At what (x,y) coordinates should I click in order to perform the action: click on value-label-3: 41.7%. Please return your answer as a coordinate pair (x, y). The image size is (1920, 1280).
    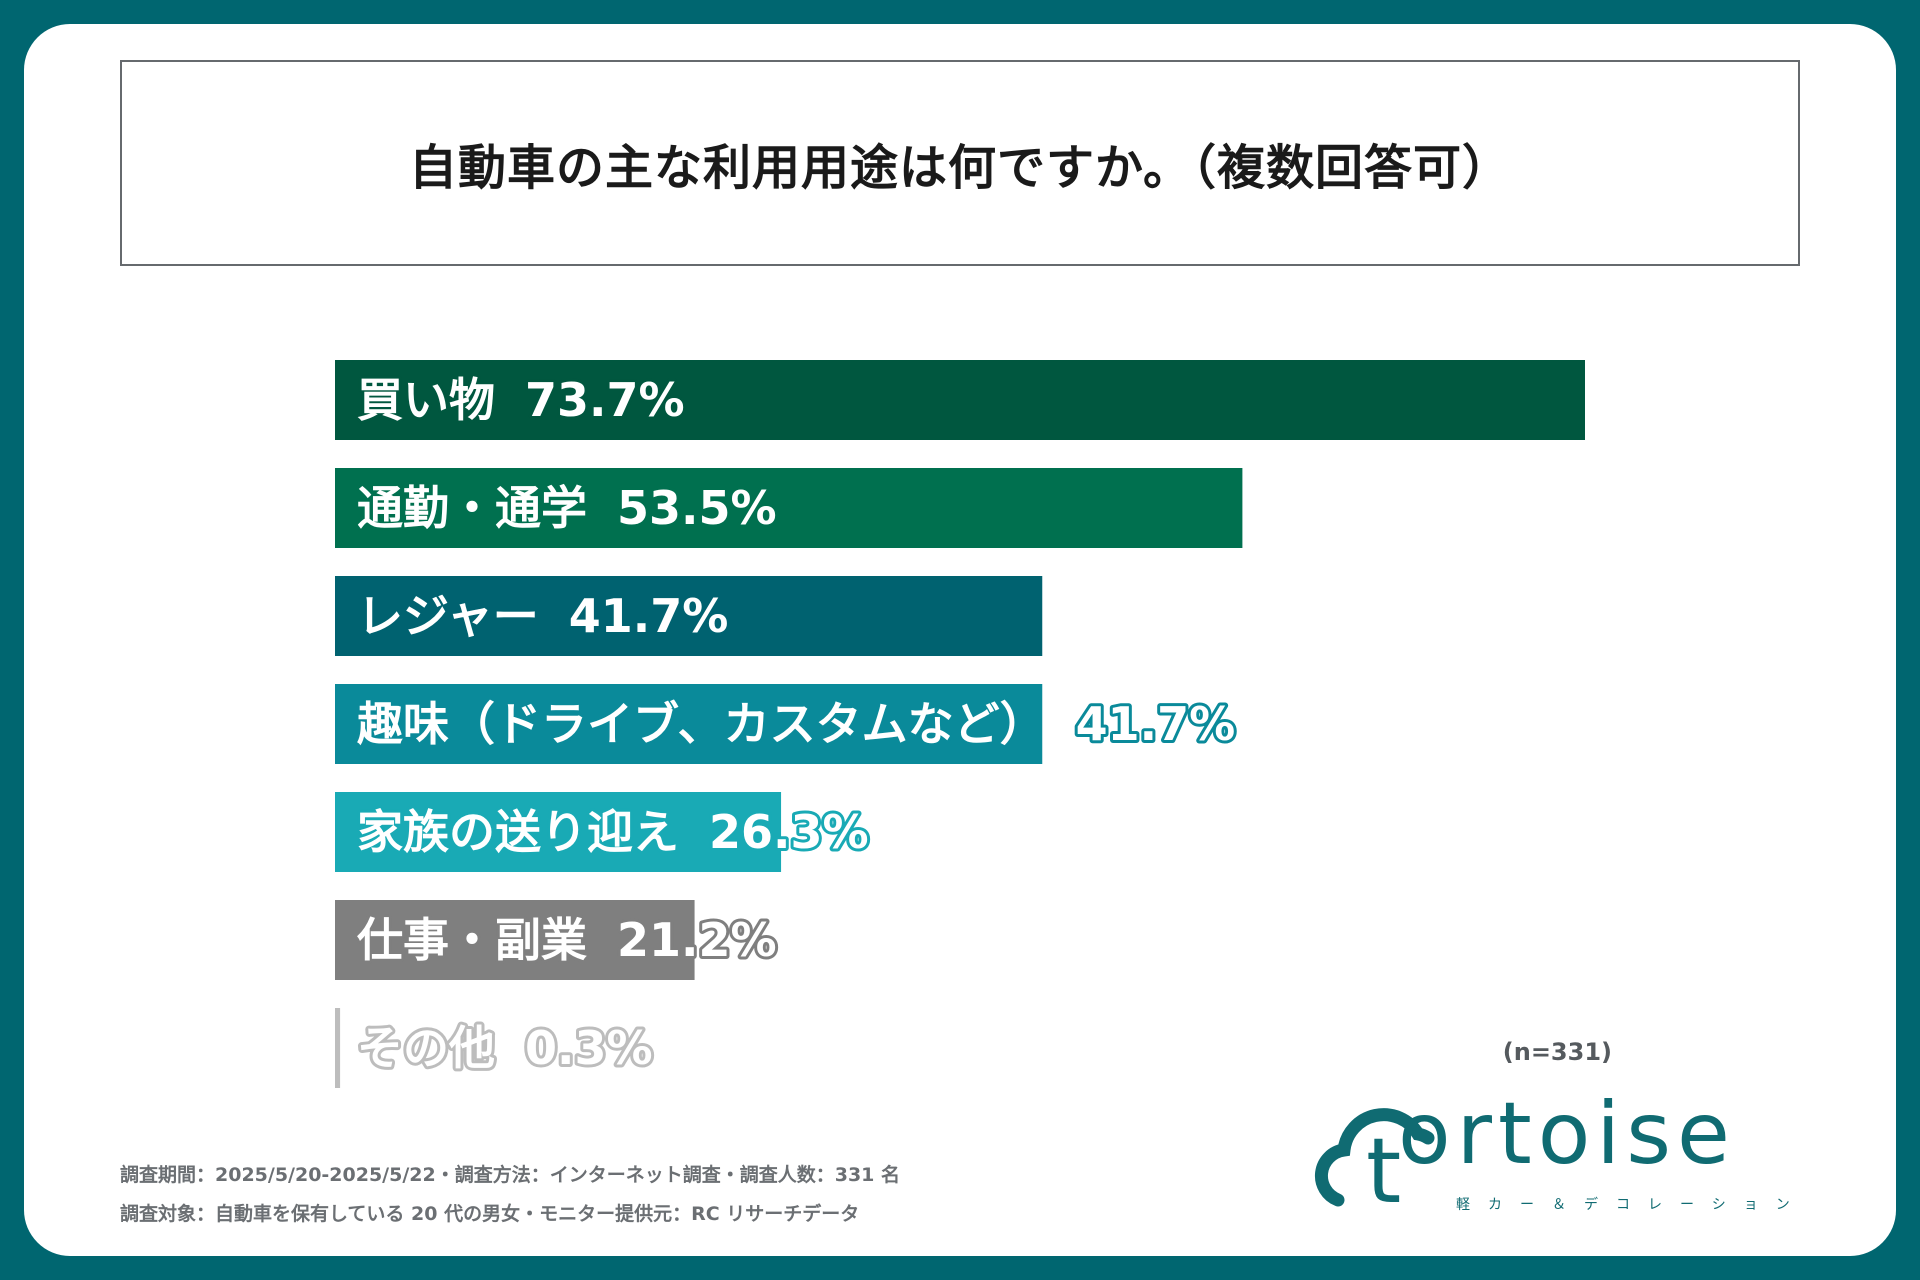
    Looking at the image, I should click on (649, 616).